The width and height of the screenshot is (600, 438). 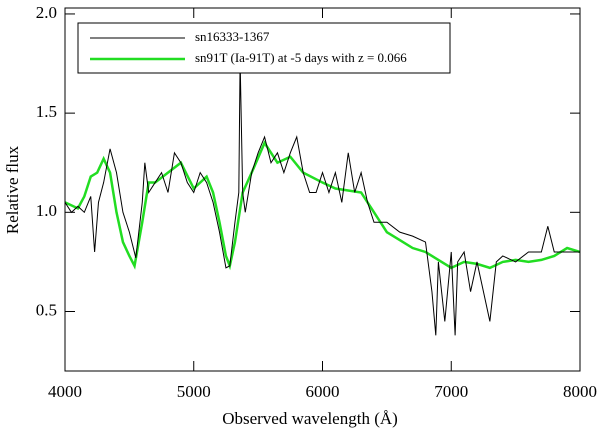 I want to click on y-tick-label: 2.0, so click(x=46, y=12).